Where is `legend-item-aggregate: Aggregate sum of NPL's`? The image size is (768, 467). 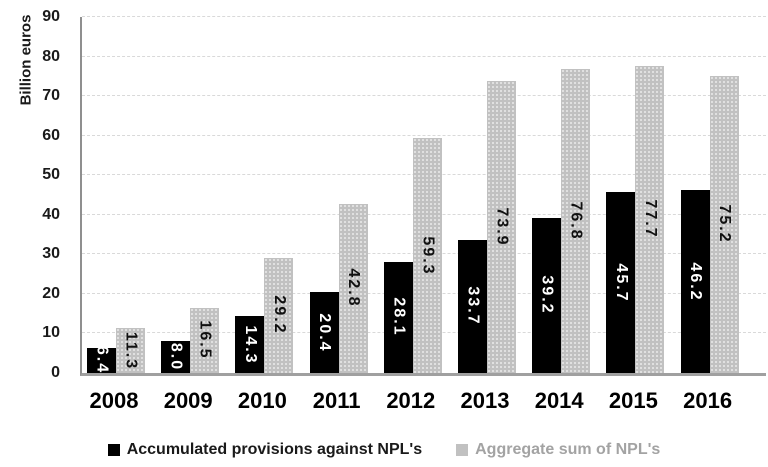
legend-item-aggregate: Aggregate sum of NPL's is located at coordinates (558, 450).